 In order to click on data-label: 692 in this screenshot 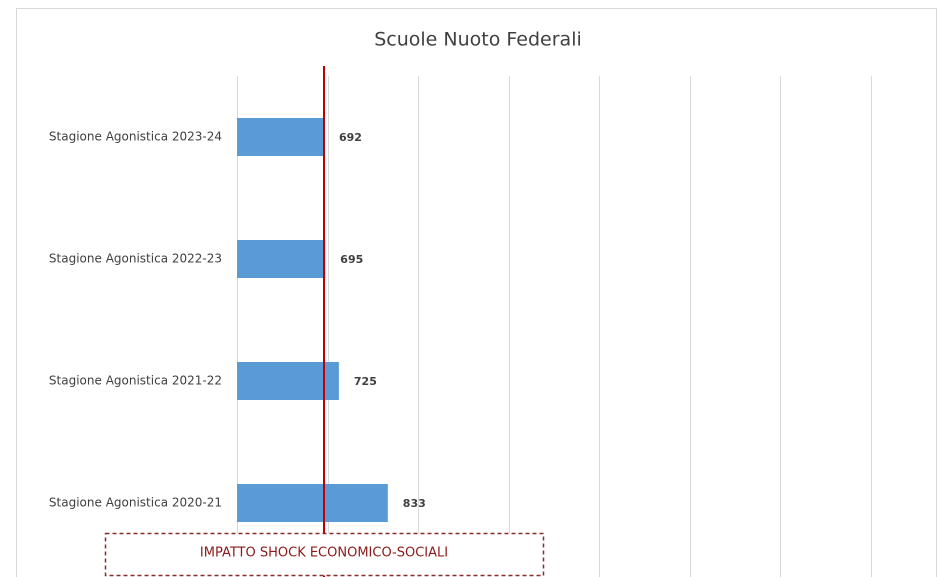, I will do `click(350, 137)`.